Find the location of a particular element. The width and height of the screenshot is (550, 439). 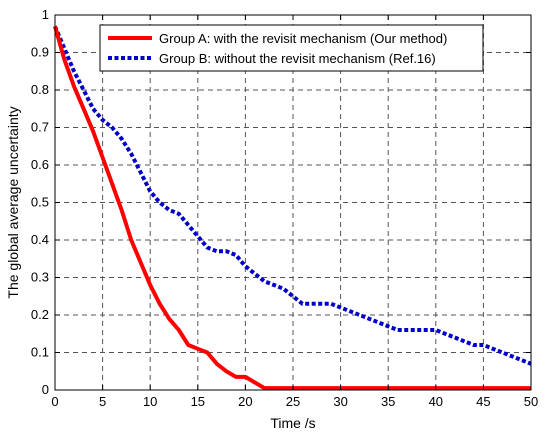

x-tick-label: 25 is located at coordinates (293, 401).